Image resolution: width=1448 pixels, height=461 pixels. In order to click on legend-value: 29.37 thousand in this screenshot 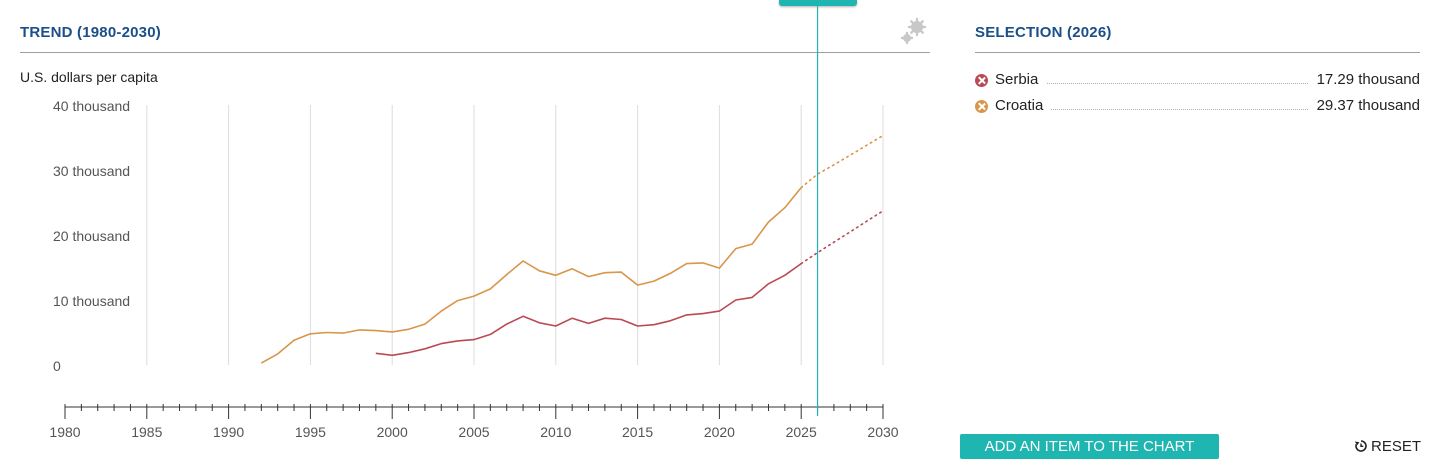, I will do `click(1364, 105)`.